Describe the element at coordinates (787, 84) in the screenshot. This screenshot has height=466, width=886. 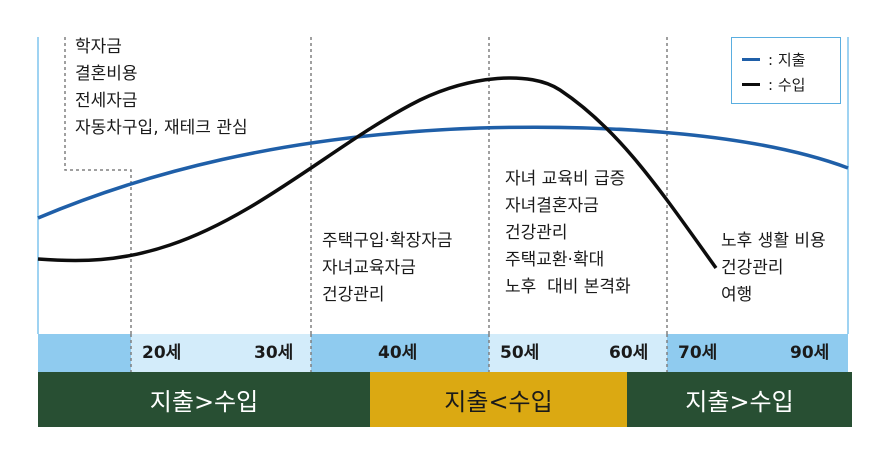
I see `legend-income-label: : 수입` at that location.